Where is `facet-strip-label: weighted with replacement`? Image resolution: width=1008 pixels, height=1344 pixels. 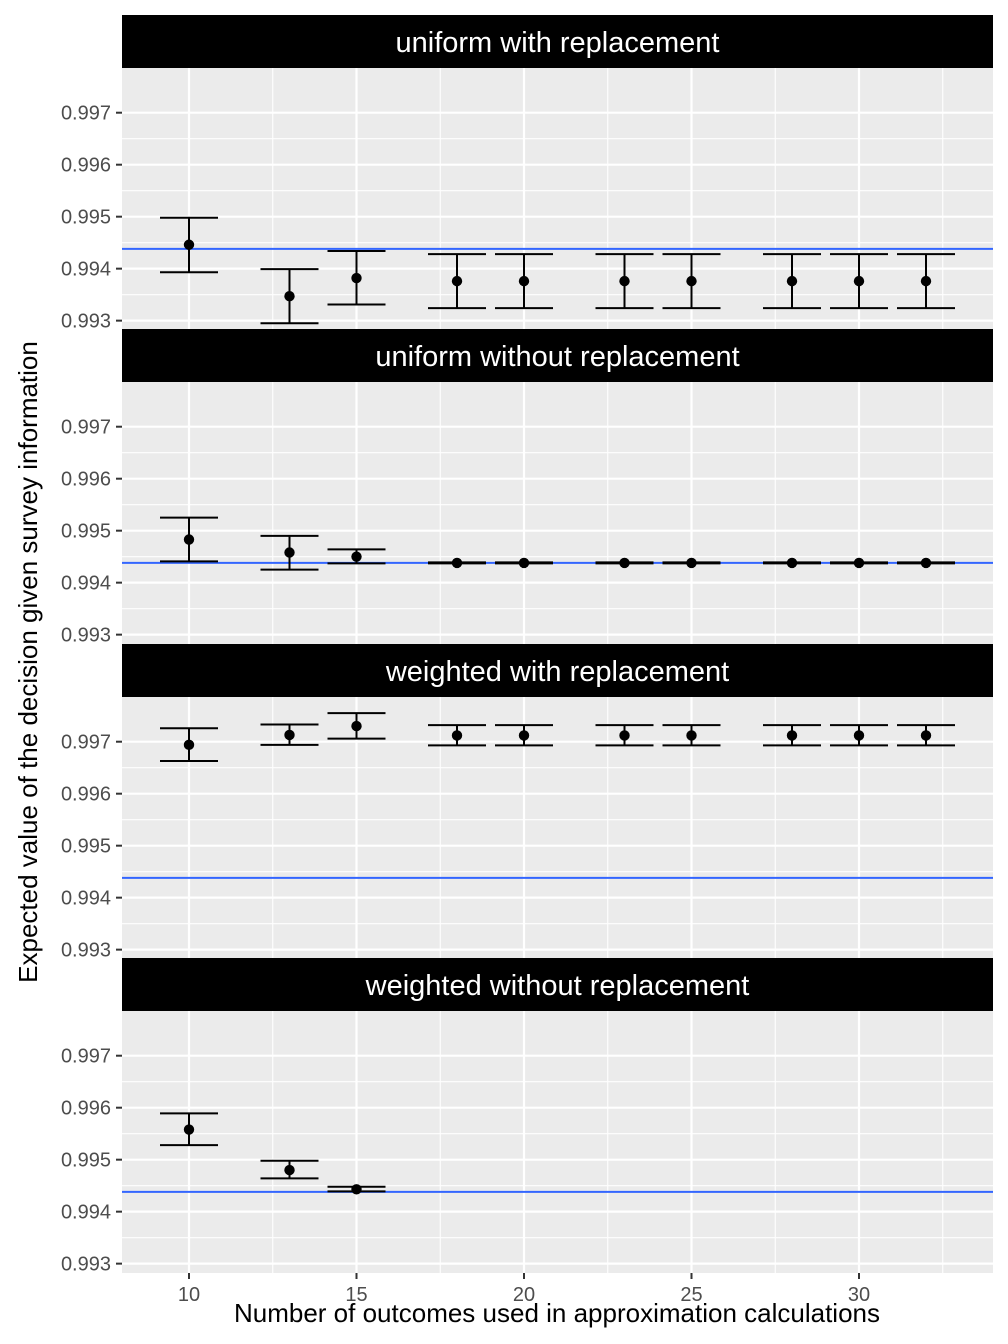
facet-strip-label: weighted with replacement is located at coordinates (557, 672).